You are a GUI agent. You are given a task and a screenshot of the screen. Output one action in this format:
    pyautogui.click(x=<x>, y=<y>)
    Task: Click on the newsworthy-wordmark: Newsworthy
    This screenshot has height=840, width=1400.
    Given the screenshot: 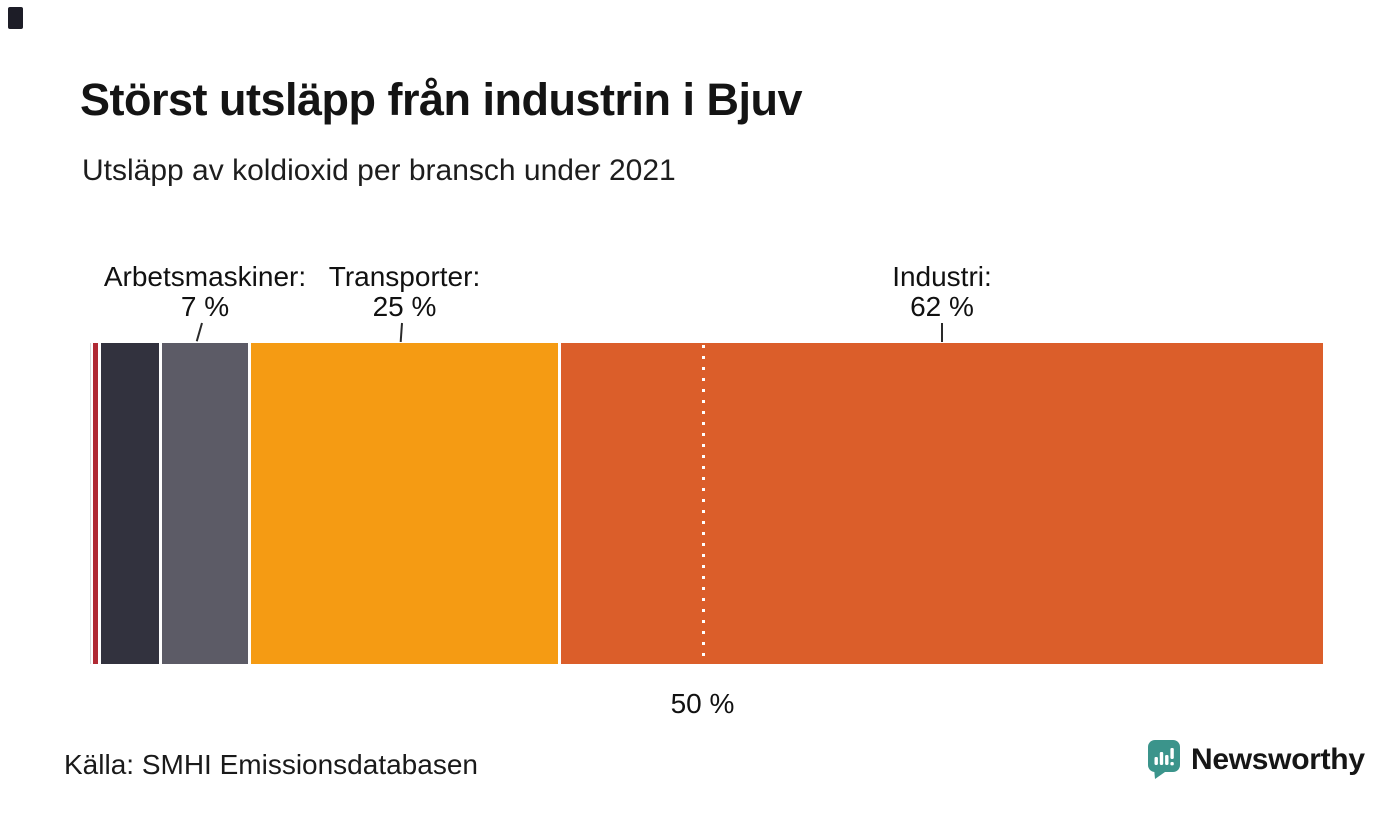 What is the action you would take?
    pyautogui.click(x=1278, y=759)
    